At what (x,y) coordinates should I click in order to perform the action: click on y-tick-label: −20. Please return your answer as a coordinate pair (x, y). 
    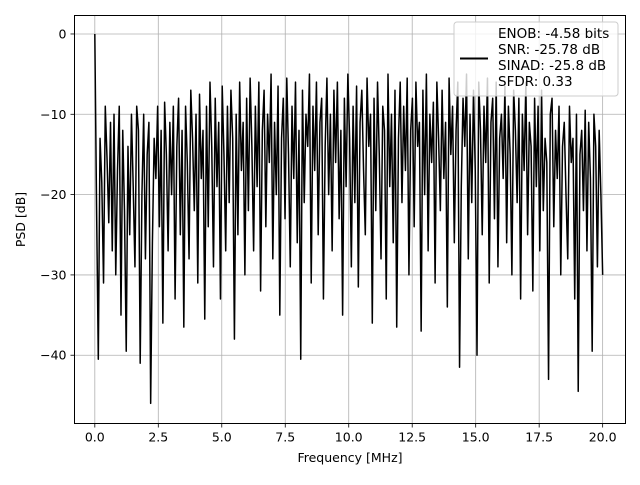
    Looking at the image, I should click on (53, 194).